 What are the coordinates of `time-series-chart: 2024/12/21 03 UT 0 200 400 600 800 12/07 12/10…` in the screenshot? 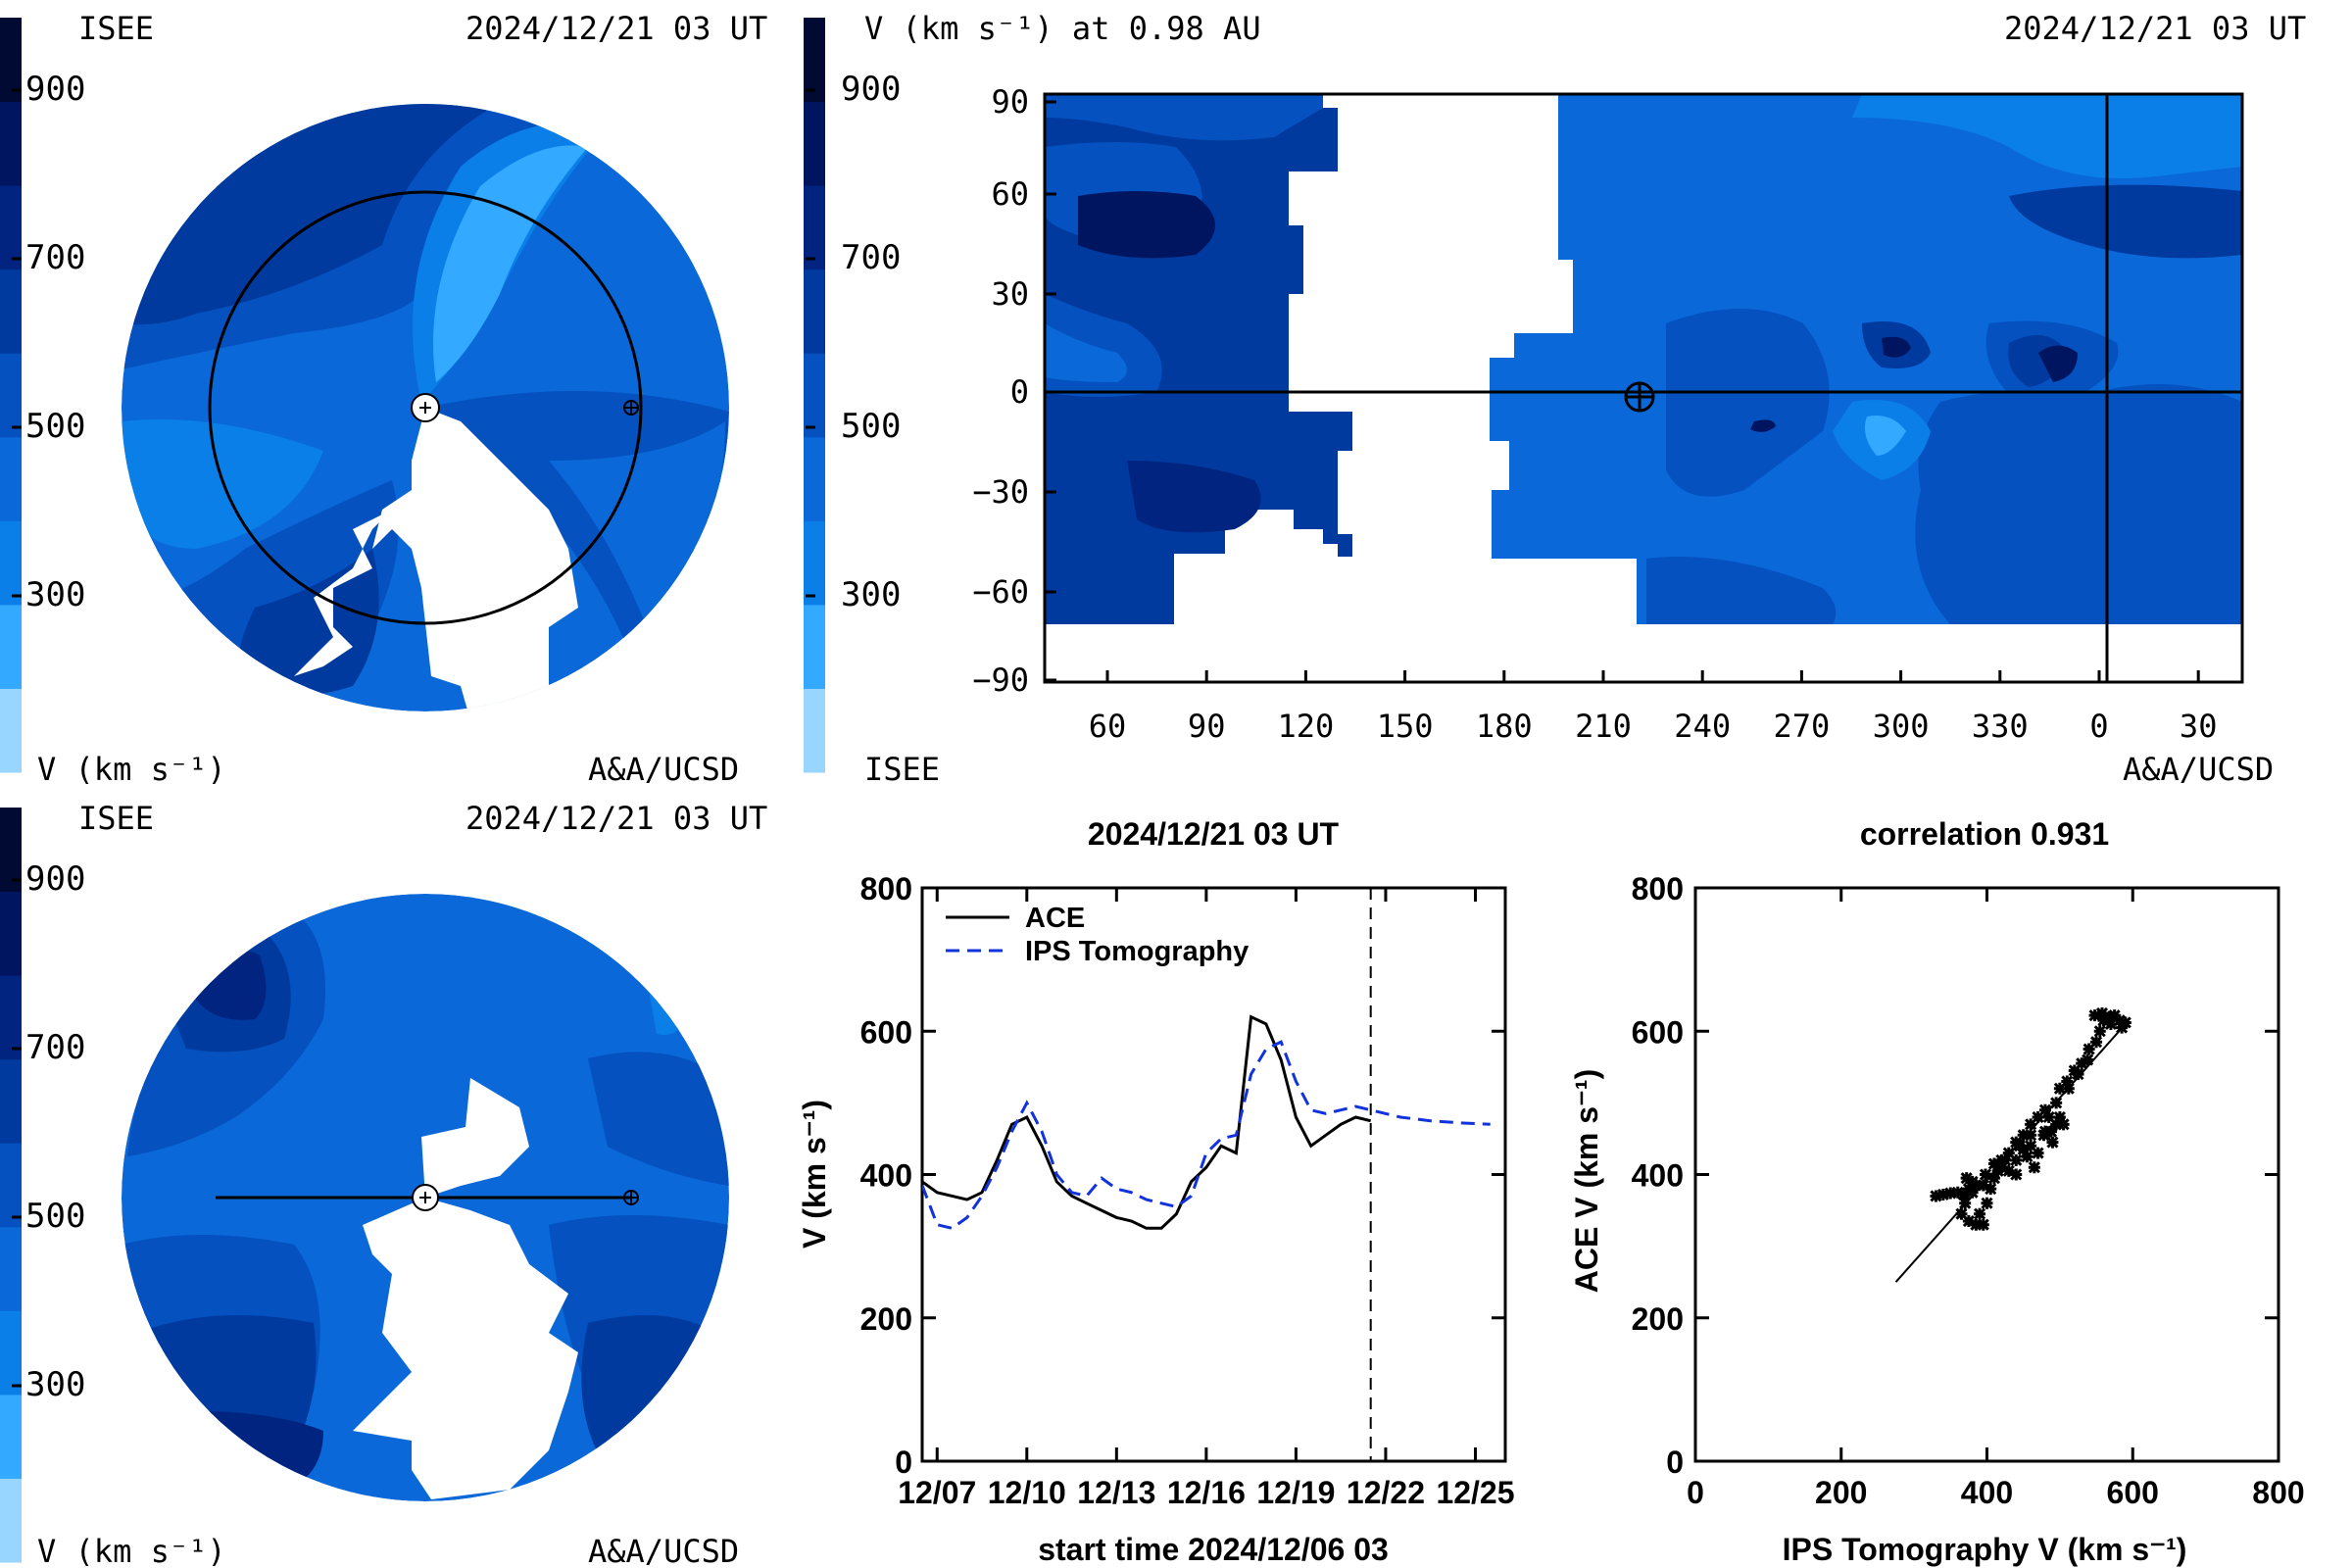 It's located at (1156, 1191).